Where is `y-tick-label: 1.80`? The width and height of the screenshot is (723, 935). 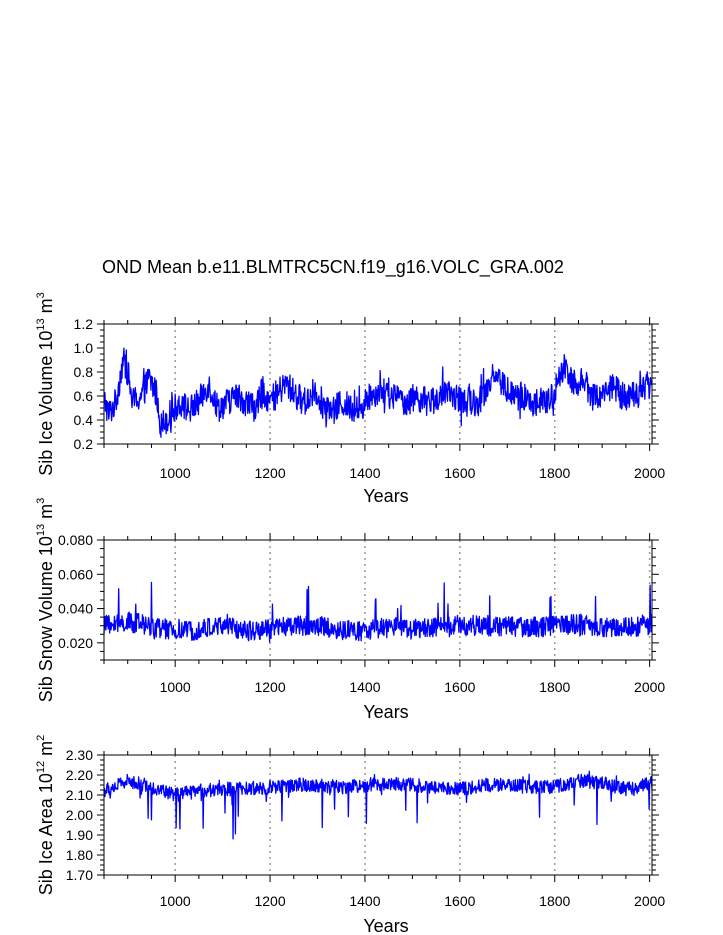 y-tick-label: 1.80 is located at coordinates (79, 855).